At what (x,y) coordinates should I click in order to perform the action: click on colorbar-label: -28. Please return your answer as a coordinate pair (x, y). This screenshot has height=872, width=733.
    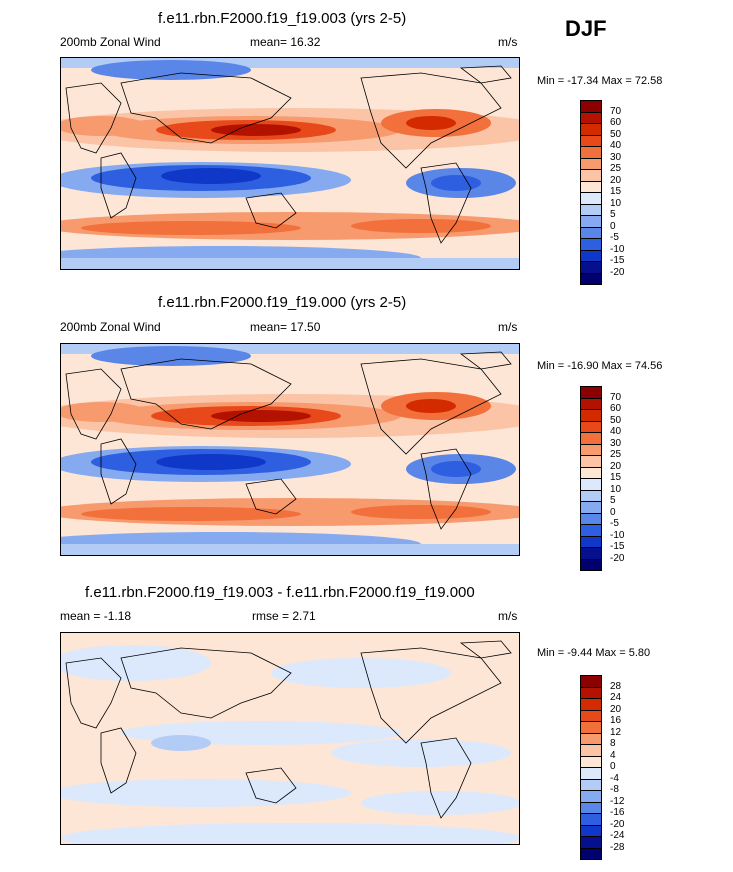
    Looking at the image, I should click on (617, 847).